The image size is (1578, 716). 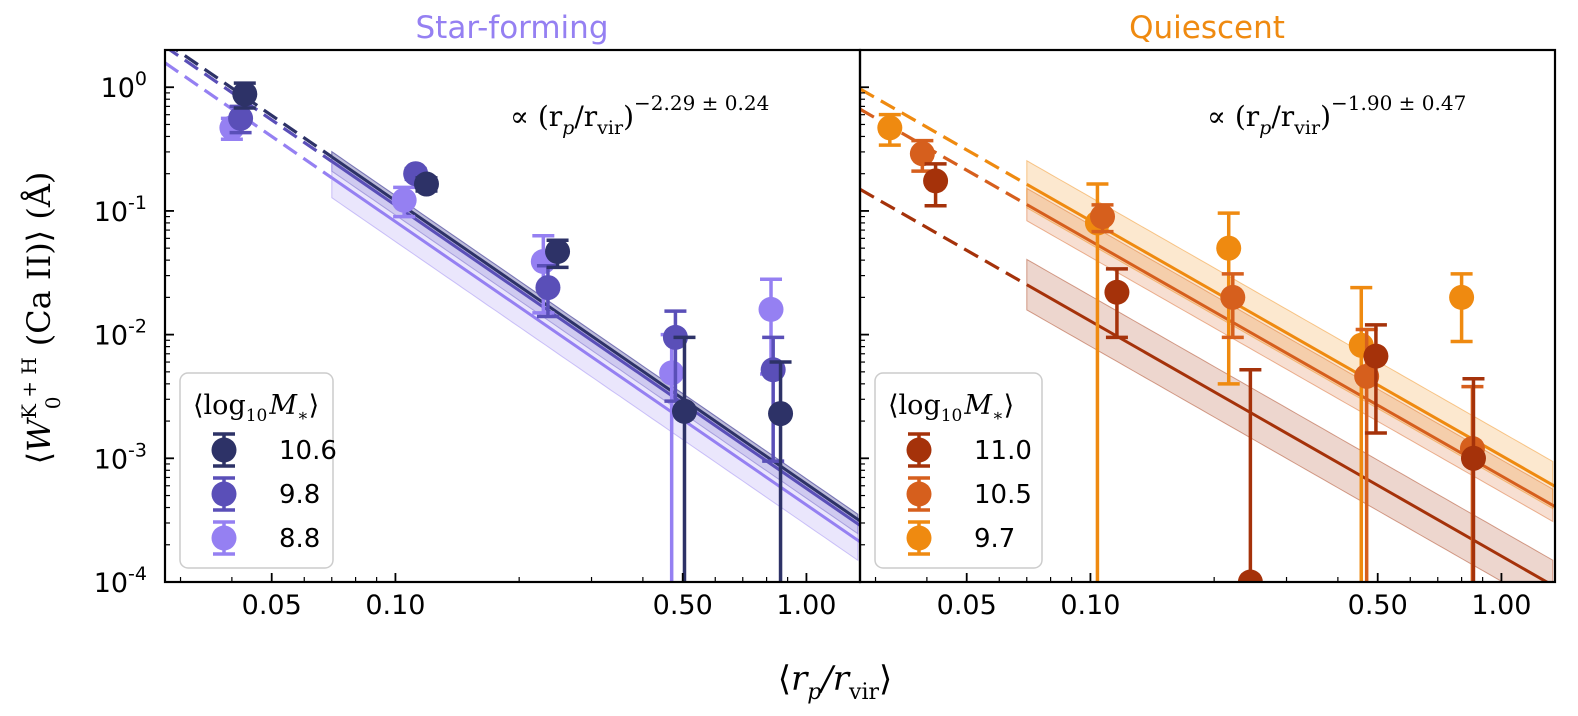 What do you see at coordinates (969, 450) in the screenshot?
I see `legend-item-11.0: 11.0` at bounding box center [969, 450].